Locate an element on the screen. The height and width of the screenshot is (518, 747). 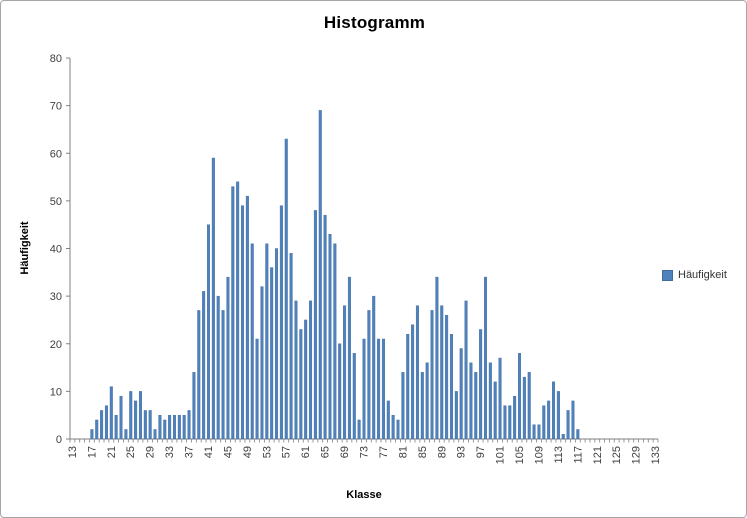
x-tick-label: 133 is located at coordinates (656, 455).